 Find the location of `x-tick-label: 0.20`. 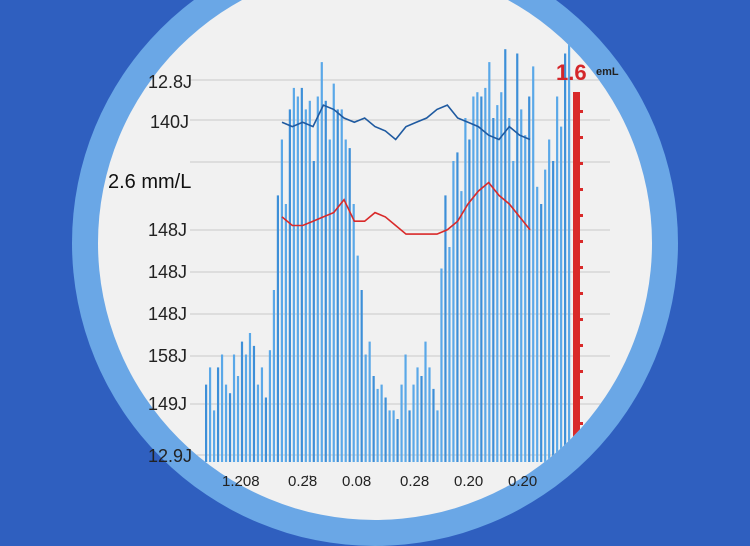

x-tick-label: 0.20 is located at coordinates (522, 481).